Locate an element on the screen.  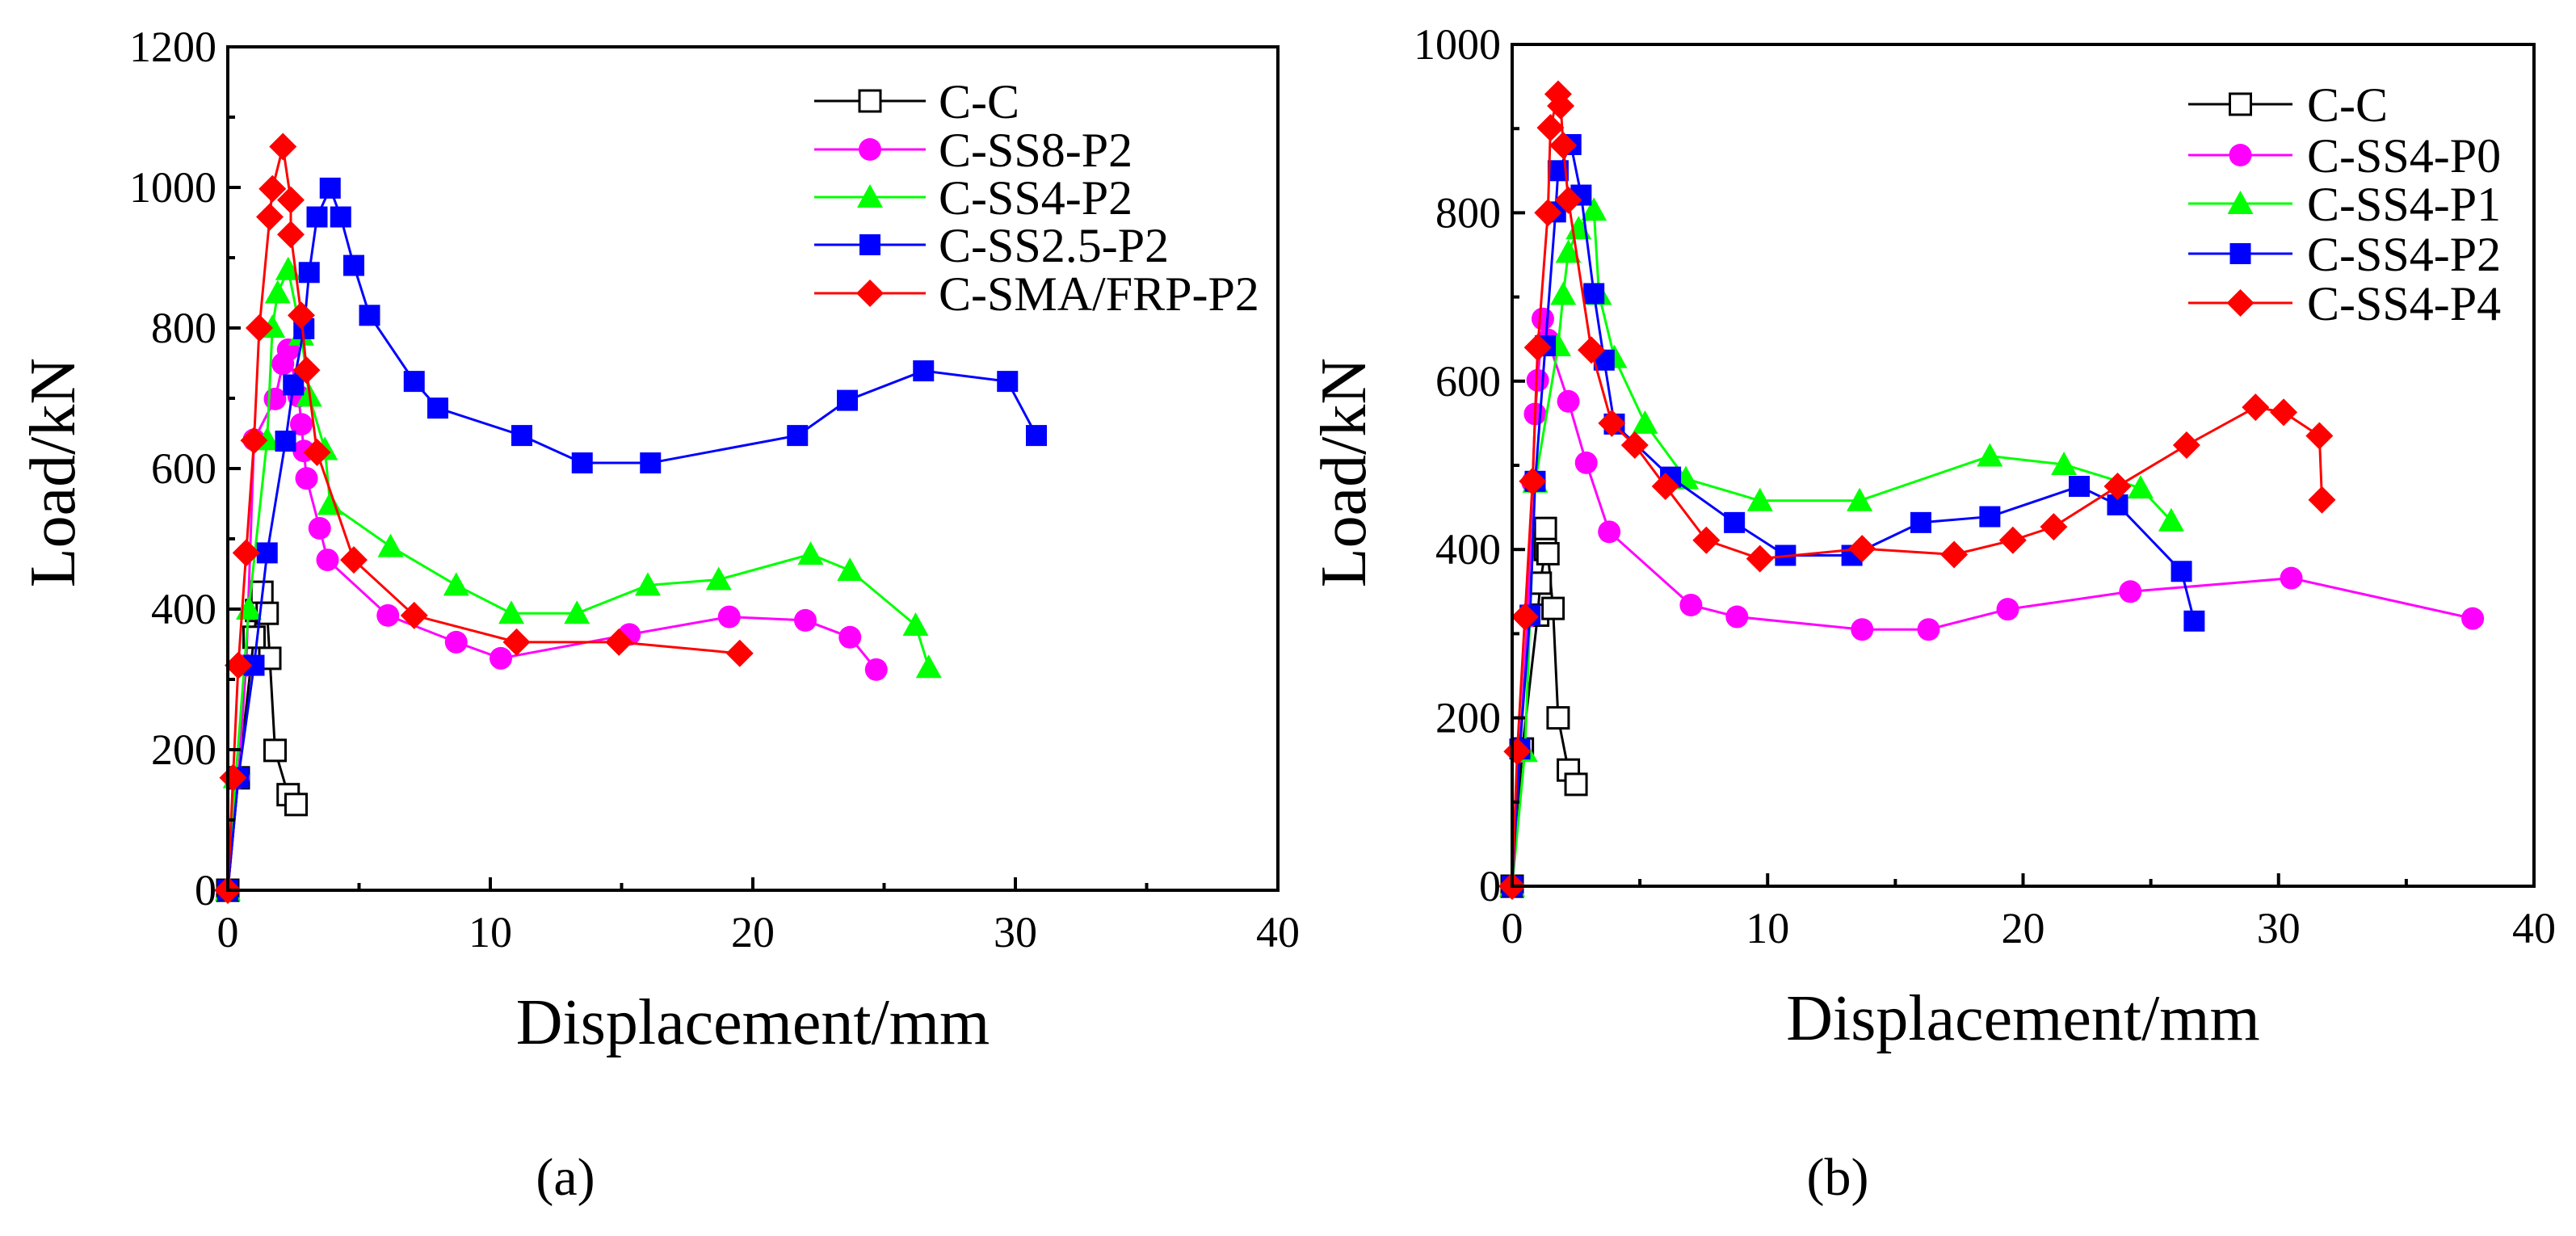
legend-label: C-SS4-P4 is located at coordinates (2404, 303).